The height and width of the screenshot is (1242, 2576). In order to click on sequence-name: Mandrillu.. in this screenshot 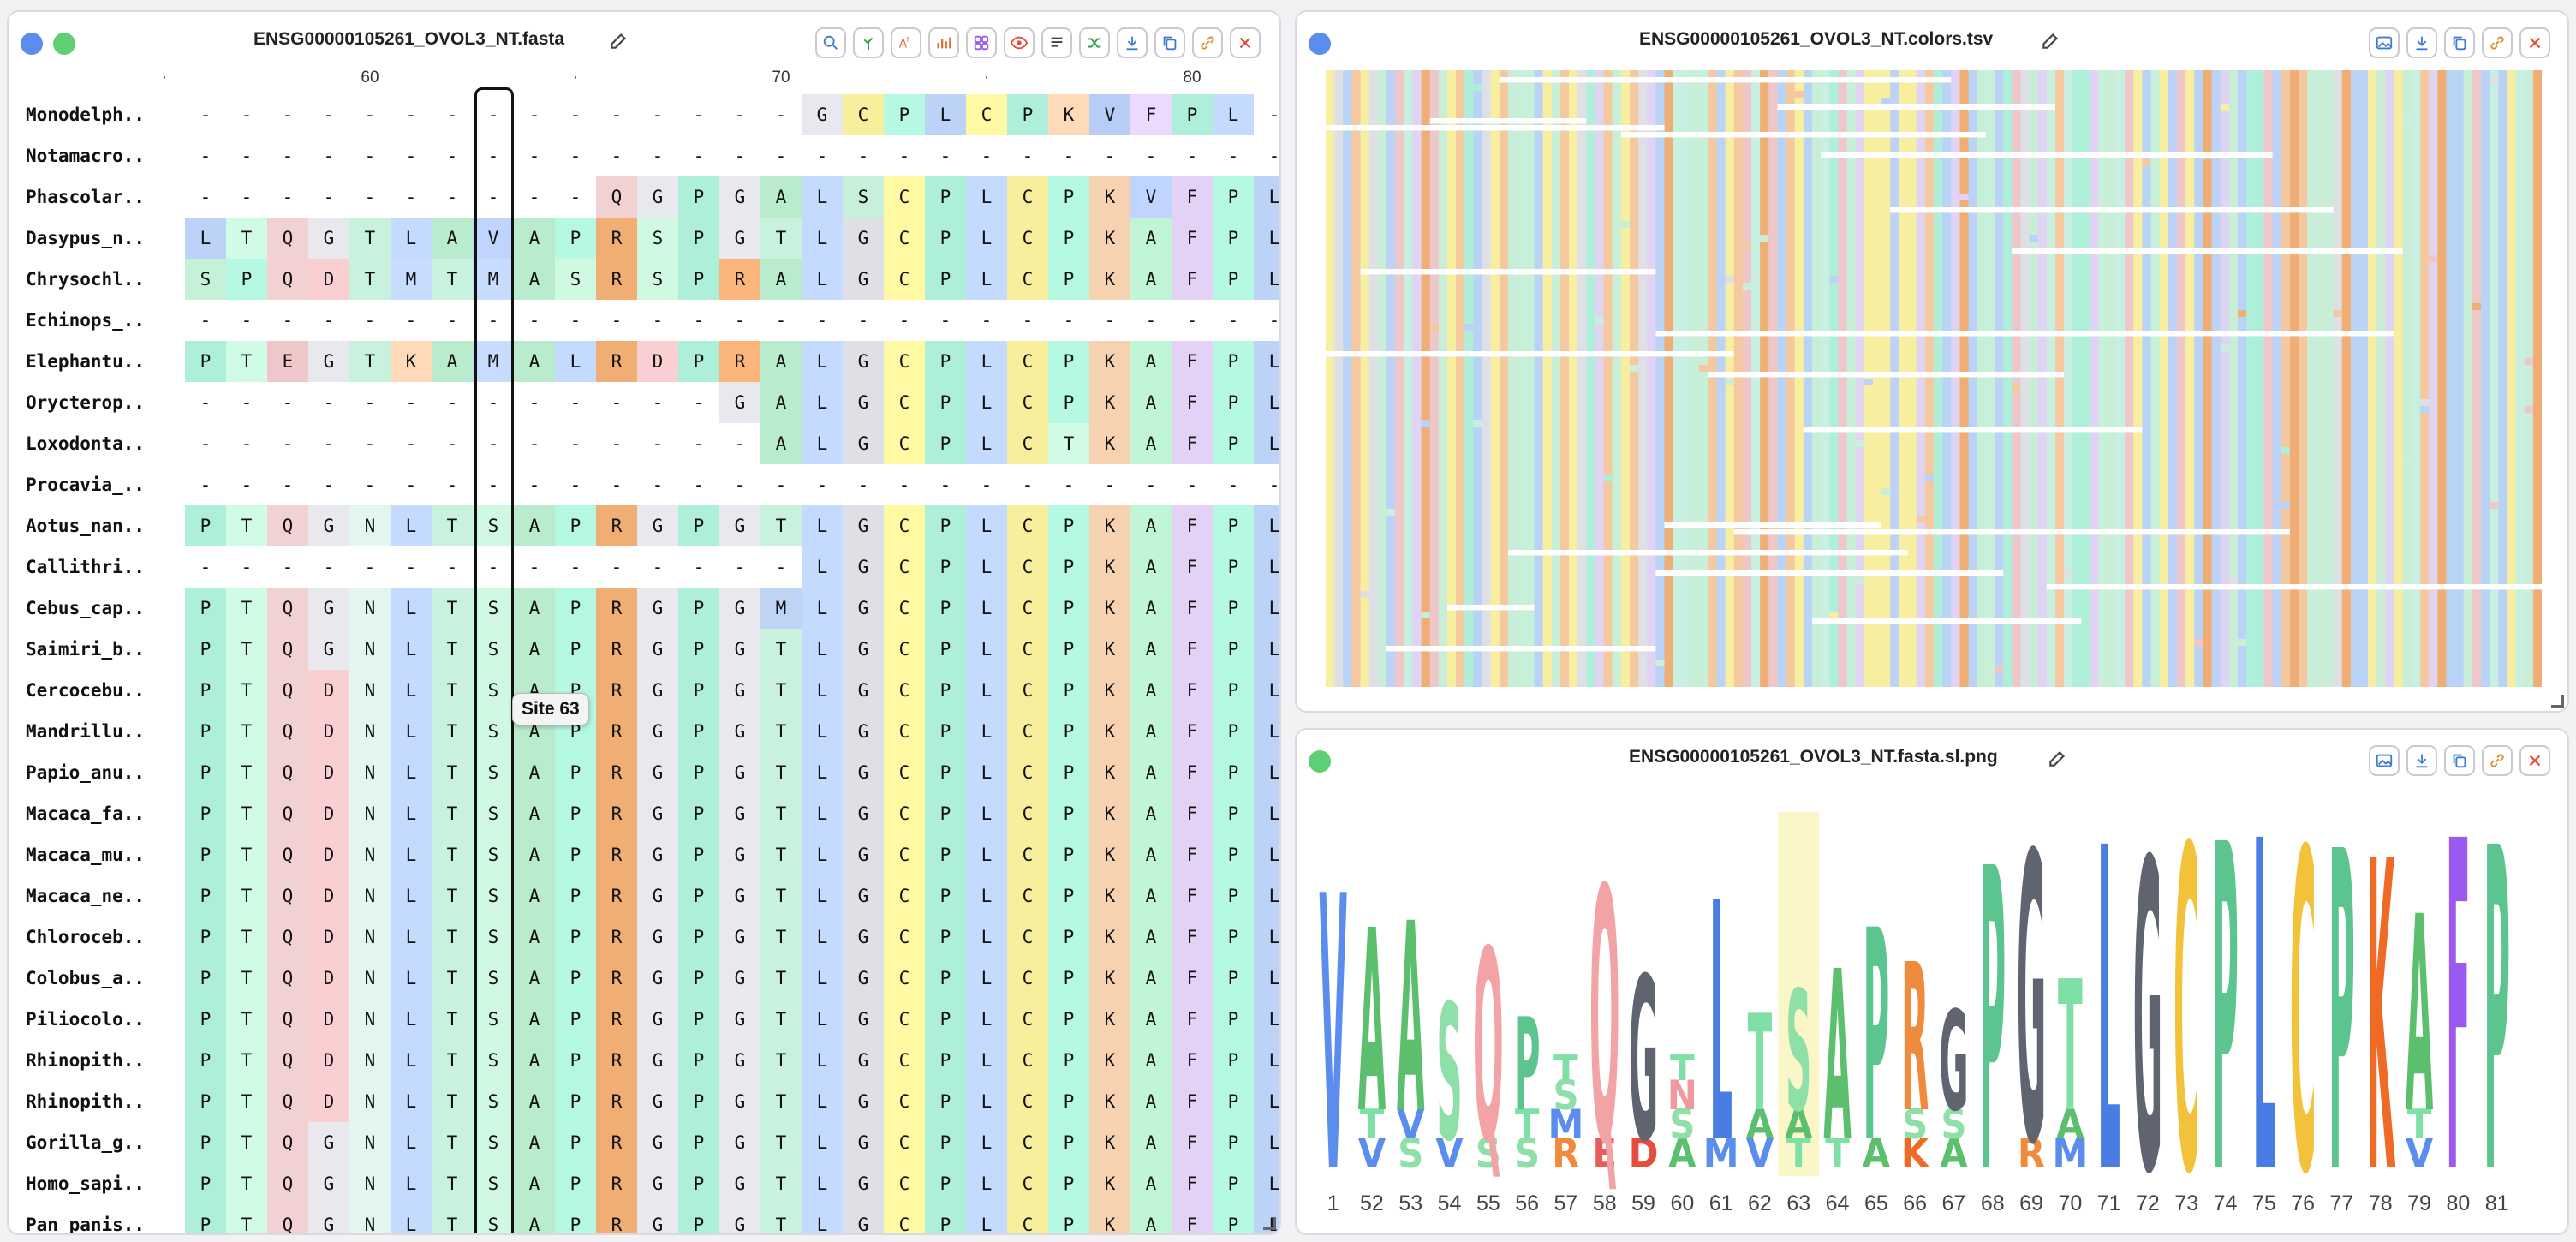, I will do `click(86, 731)`.